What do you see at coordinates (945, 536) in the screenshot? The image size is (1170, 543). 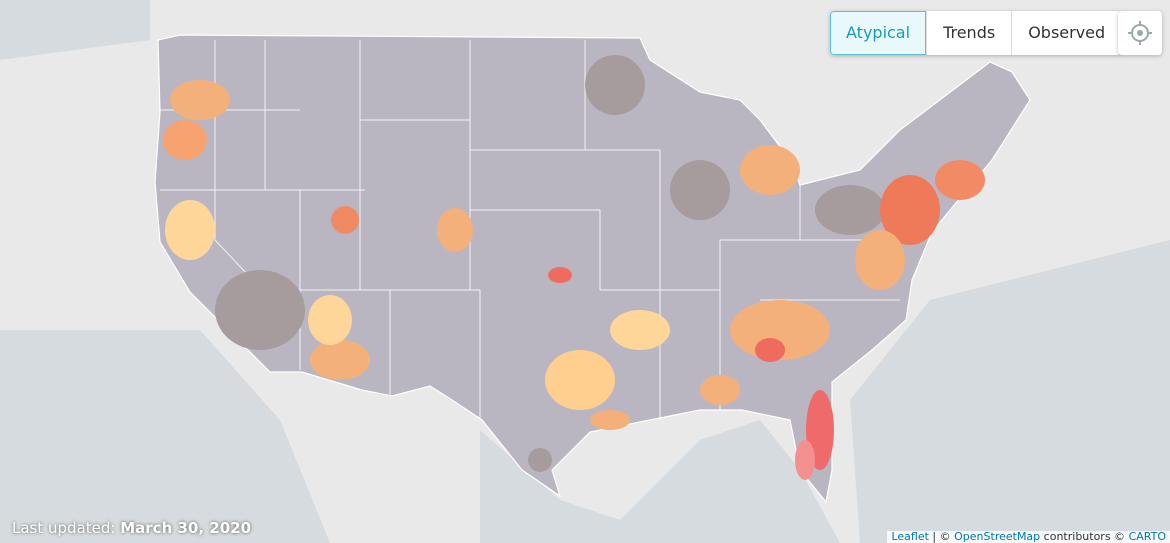 I see `copyright: ©` at bounding box center [945, 536].